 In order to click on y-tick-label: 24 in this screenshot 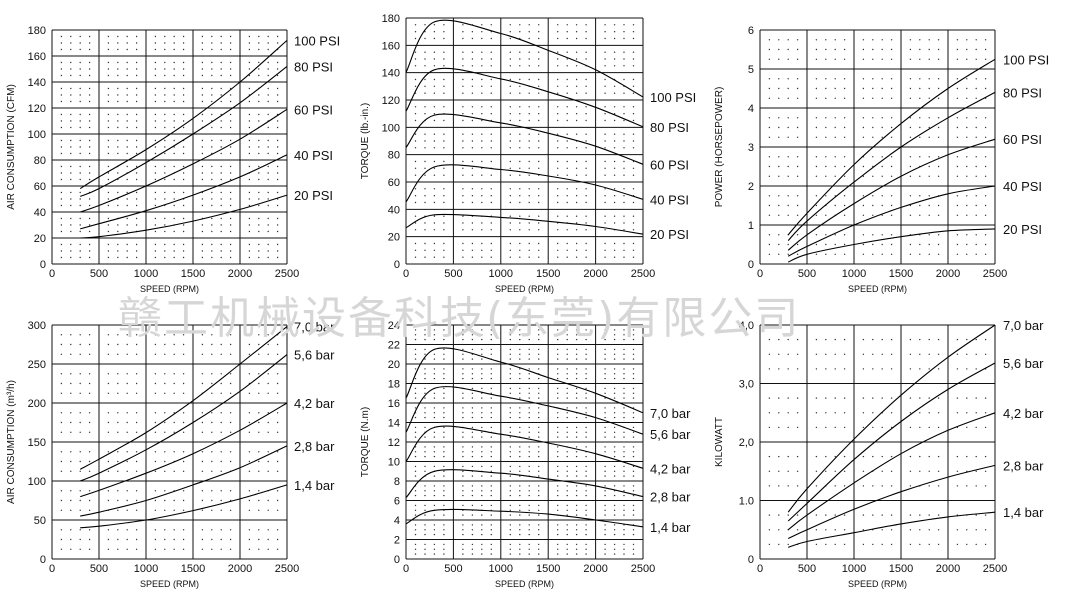, I will do `click(394, 326)`.